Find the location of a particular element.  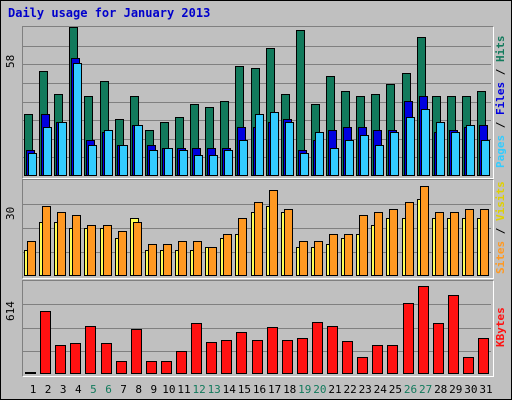

day-label-12: 12 is located at coordinates (198, 389).